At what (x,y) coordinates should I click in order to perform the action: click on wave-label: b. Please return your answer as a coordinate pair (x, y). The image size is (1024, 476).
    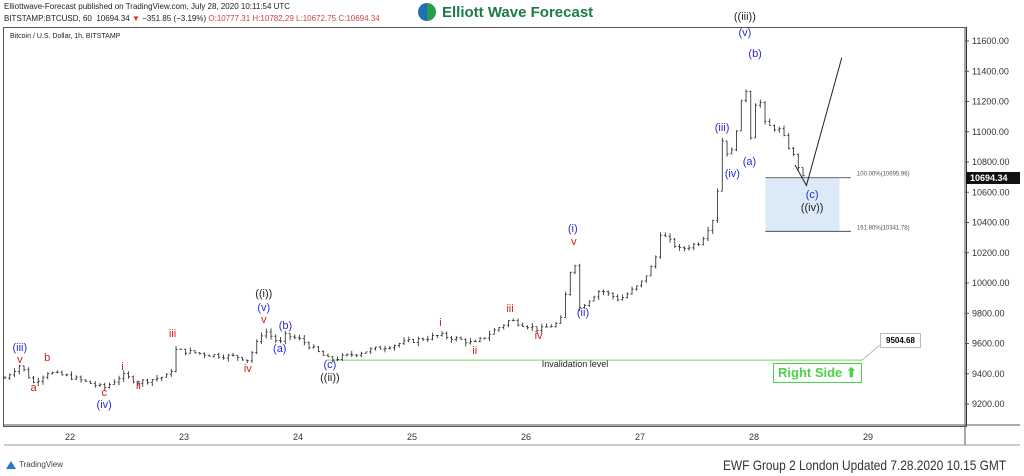
    Looking at the image, I should click on (47, 358).